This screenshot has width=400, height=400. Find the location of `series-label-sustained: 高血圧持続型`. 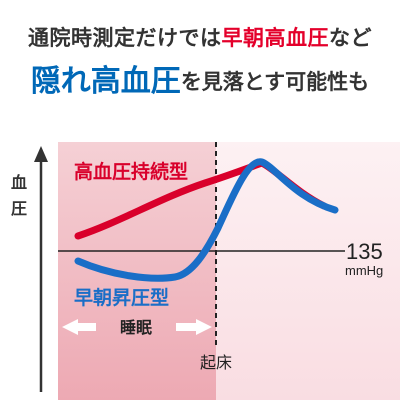

series-label-sustained: 高血圧持続型 is located at coordinates (131, 171).